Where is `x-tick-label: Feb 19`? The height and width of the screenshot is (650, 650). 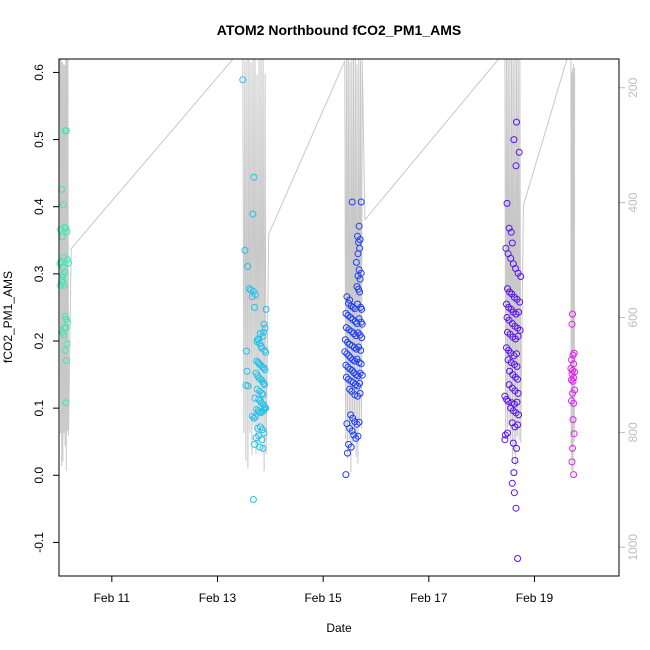
x-tick-label: Feb 19 is located at coordinates (535, 598).